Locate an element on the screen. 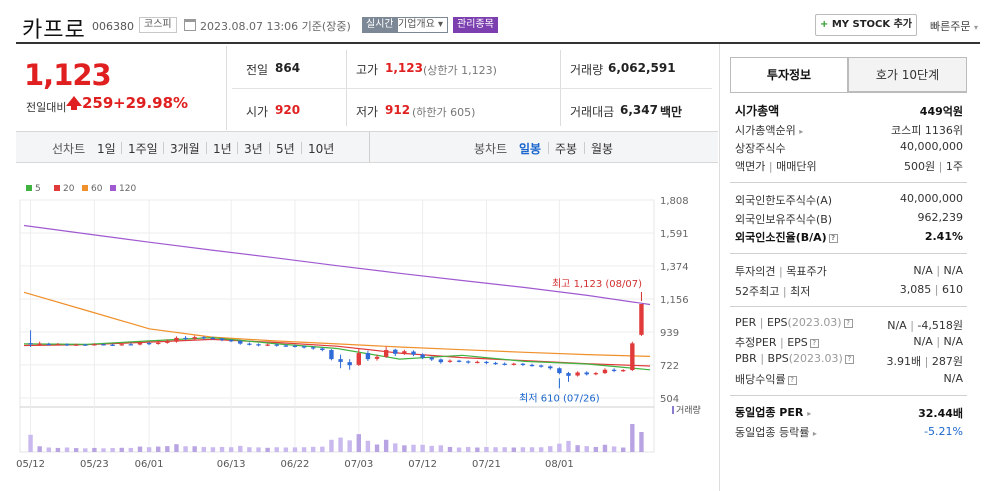  tab-hoga-10: 호가 10단계 is located at coordinates (907, 74).